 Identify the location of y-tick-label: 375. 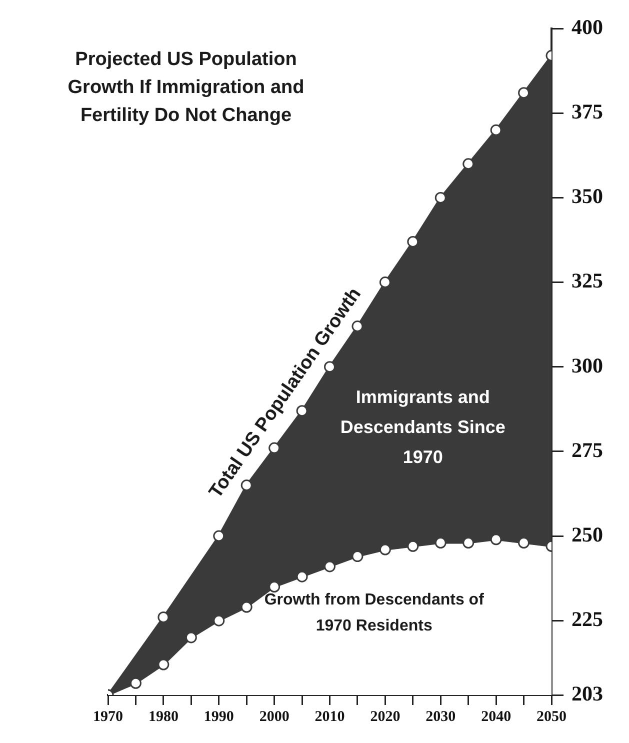
(587, 112).